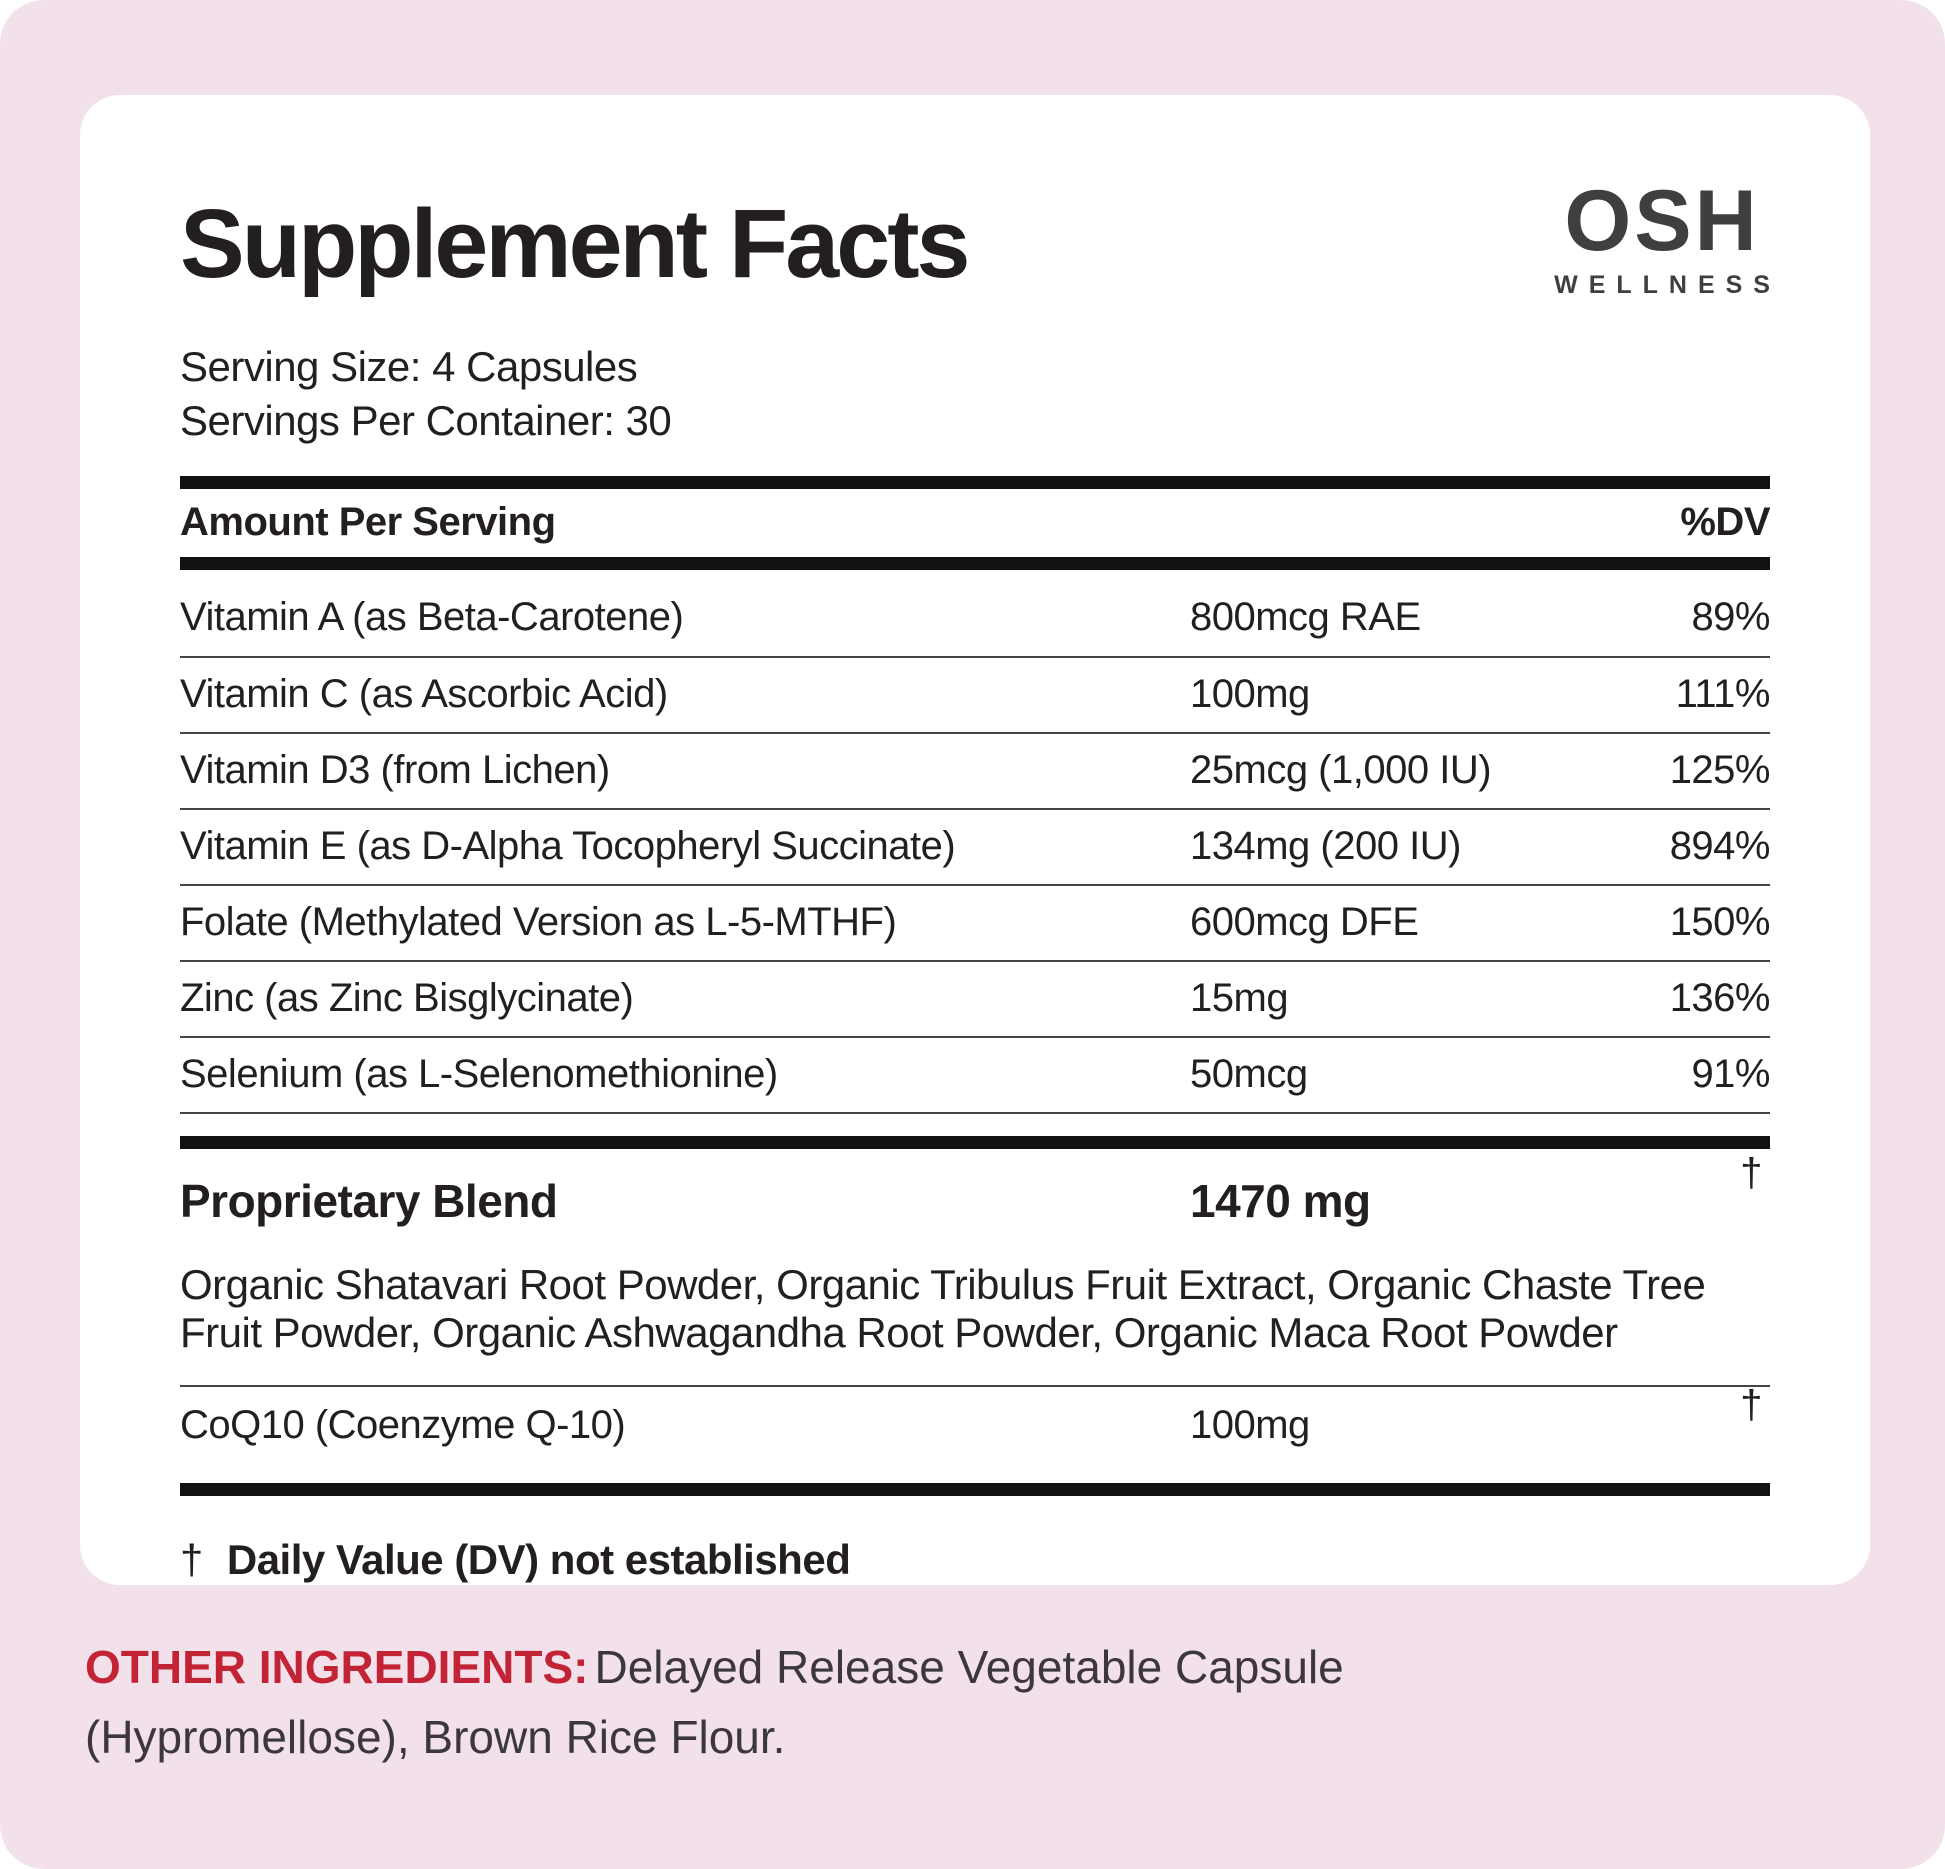 This screenshot has height=1869, width=1945. I want to click on table-row: Vitamin C (as Ascorbic Acid) 100mg 111%, so click(975, 696).